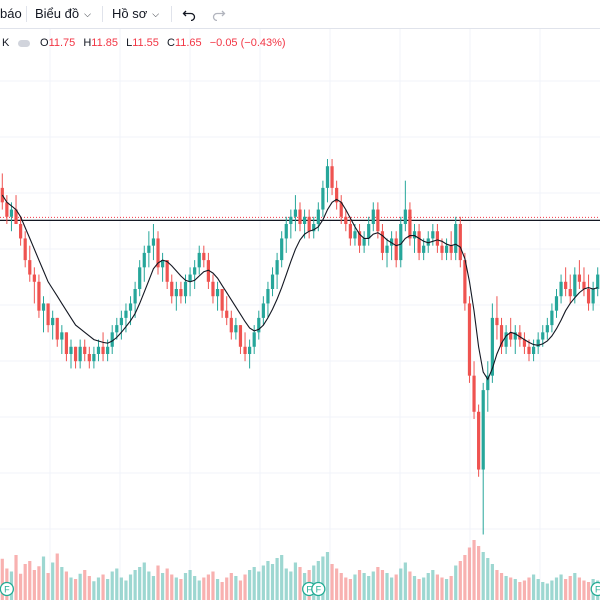  Describe the element at coordinates (44, 43) in the screenshot. I see `open-label: O` at that location.